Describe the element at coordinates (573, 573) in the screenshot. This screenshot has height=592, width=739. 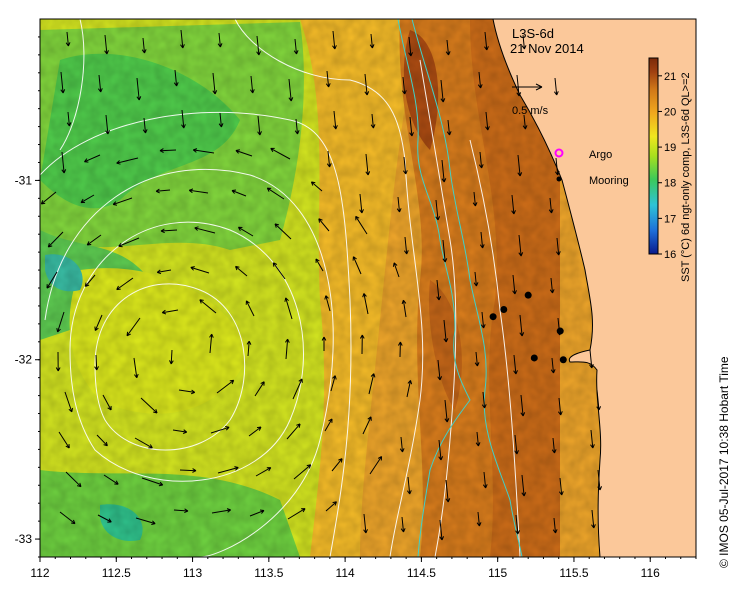
I see `x-tick-label: 115.5` at that location.